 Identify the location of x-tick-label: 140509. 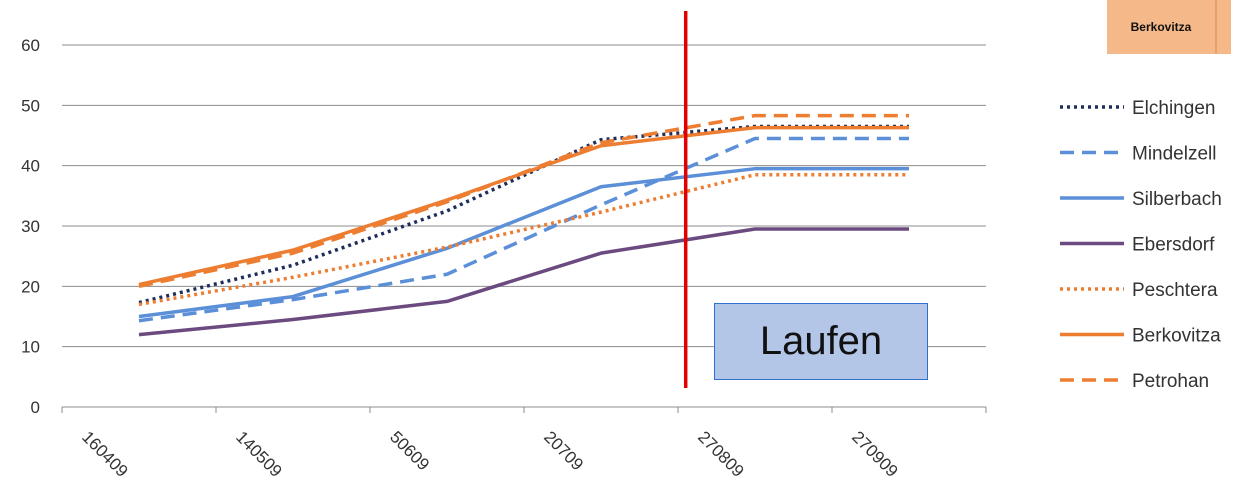
(259, 454).